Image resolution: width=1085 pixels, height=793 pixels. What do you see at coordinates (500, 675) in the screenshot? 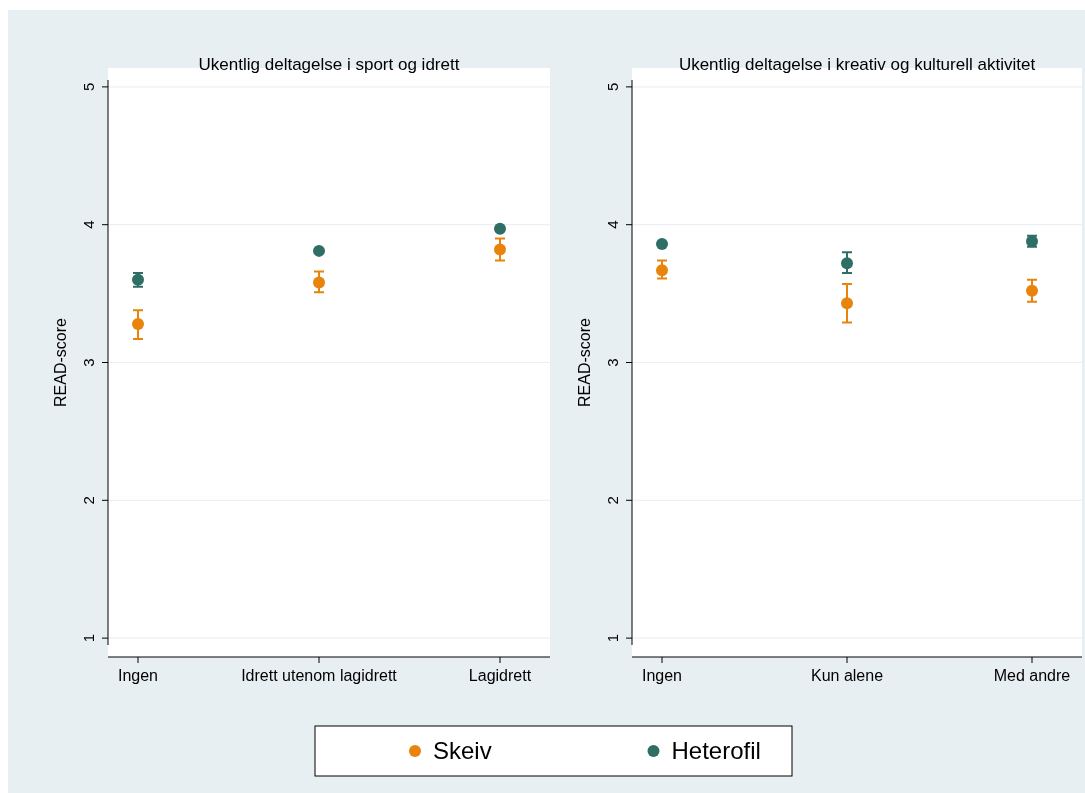
I see `x-tick-label: Lagidrett` at bounding box center [500, 675].